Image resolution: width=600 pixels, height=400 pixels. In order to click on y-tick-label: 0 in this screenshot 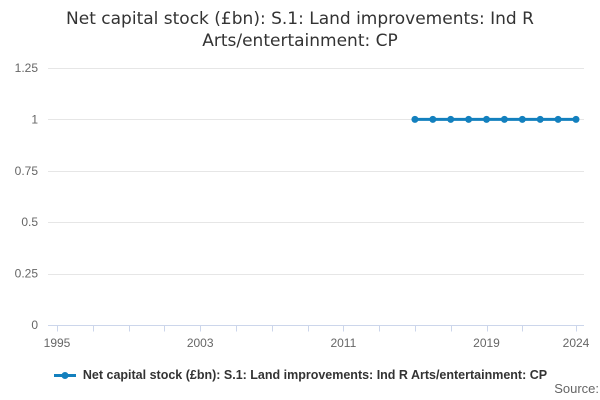, I will do `click(34, 325)`.